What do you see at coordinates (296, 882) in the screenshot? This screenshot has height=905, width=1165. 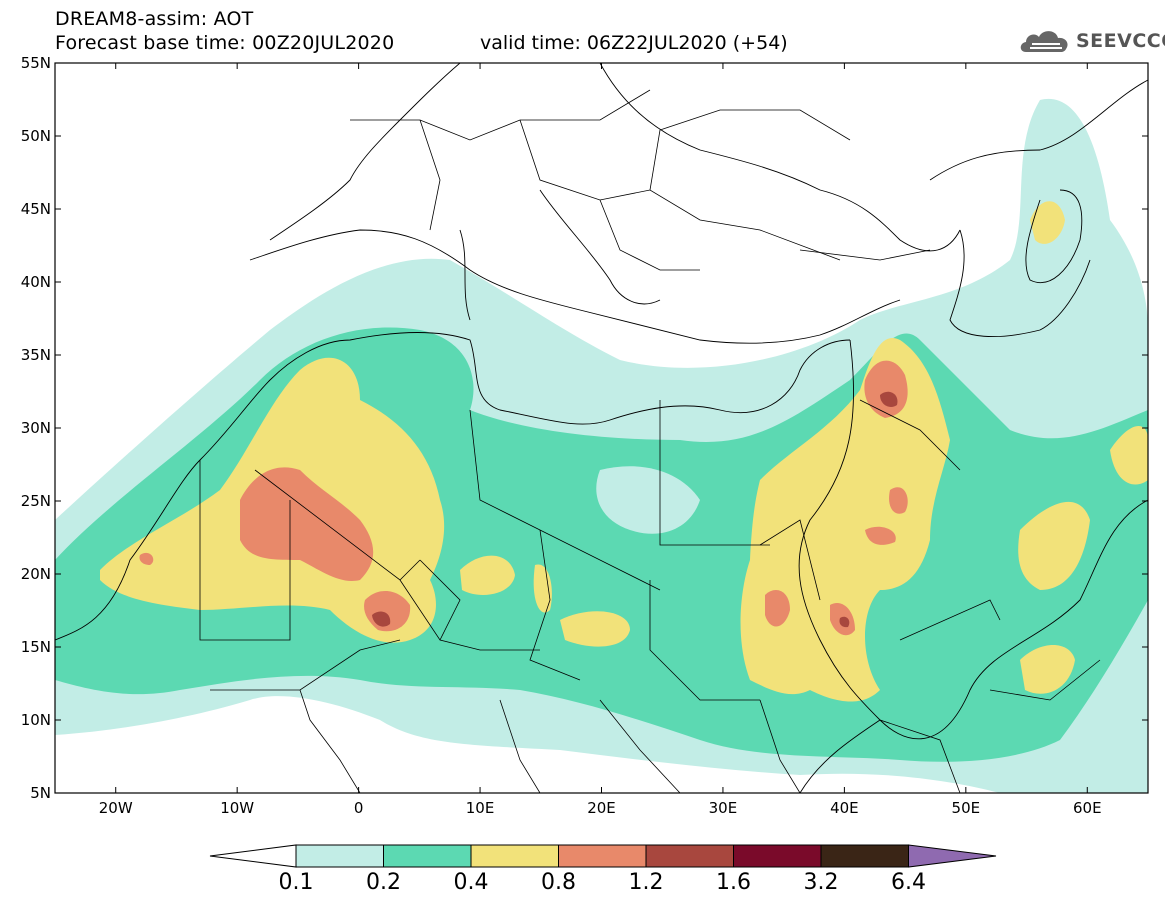 I see `colorbar-label: 0.1` at bounding box center [296, 882].